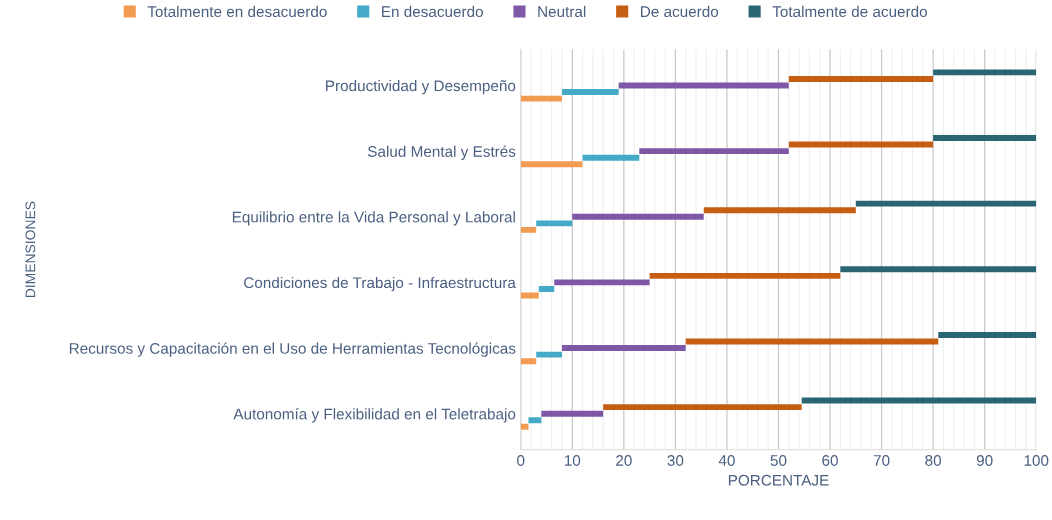 The image size is (1052, 520). I want to click on y-tick-label: Productividad y Desempeño, so click(421, 87).